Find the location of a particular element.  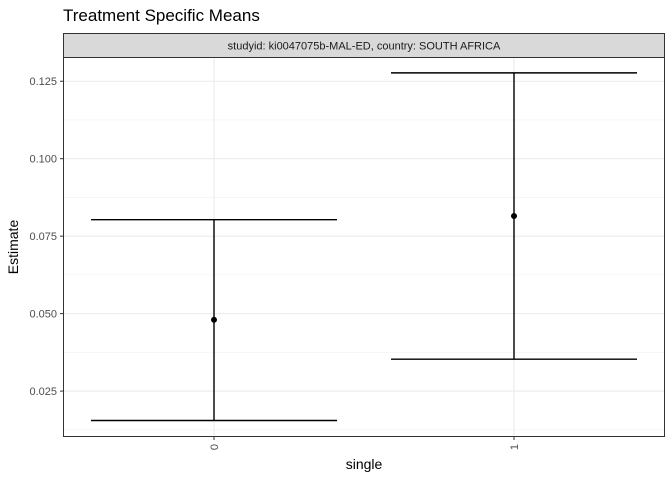

y-axis: 0.025 0.050 0.075 0.100 0.125 is located at coordinates (46, 237).